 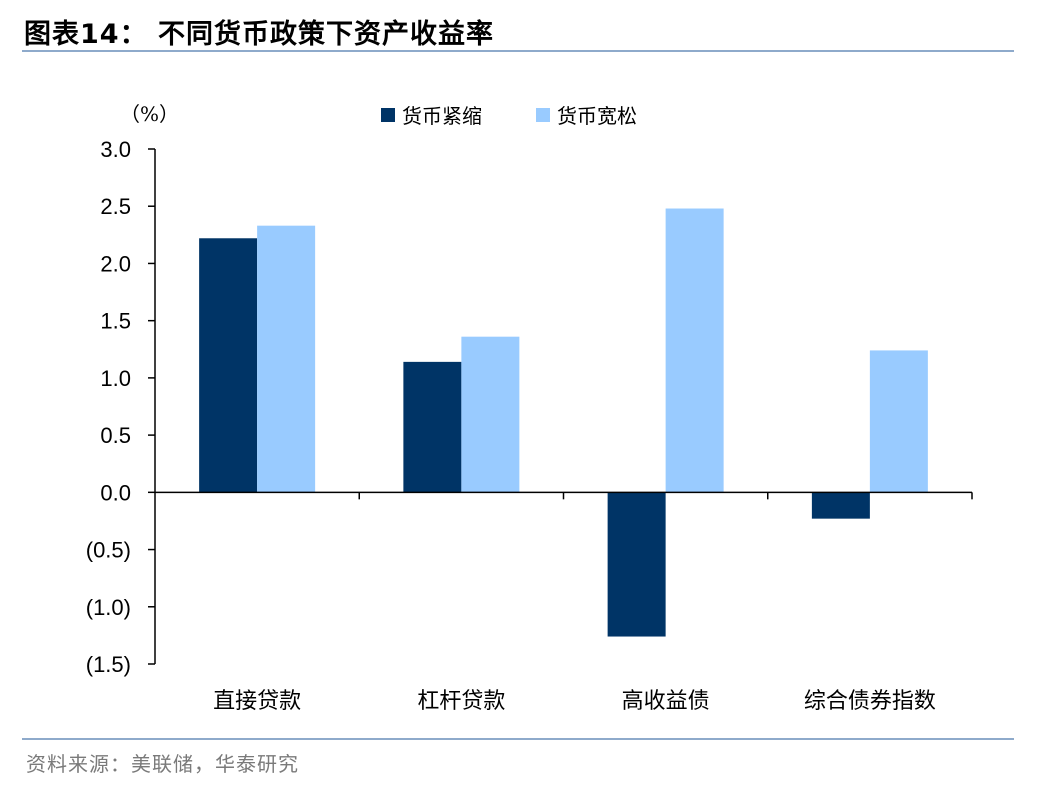 I want to click on y-tick-label: (0.5), so click(x=108, y=550).